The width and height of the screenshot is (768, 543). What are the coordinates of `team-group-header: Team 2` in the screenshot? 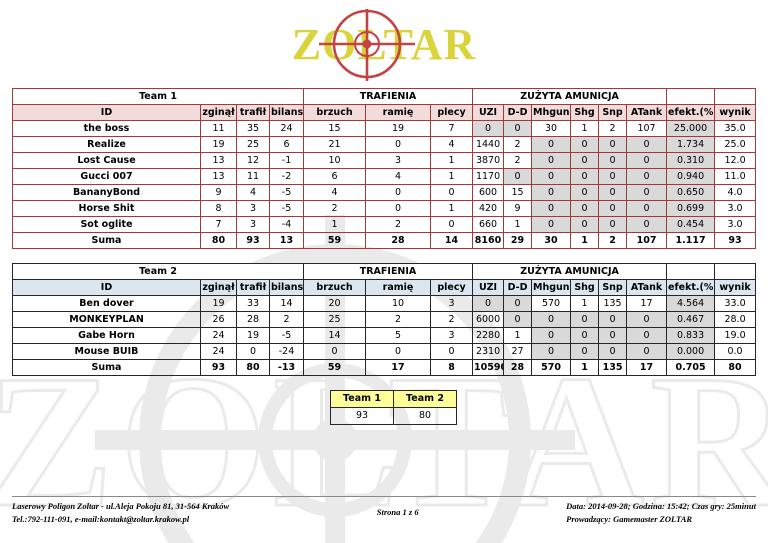 It's located at (158, 271).